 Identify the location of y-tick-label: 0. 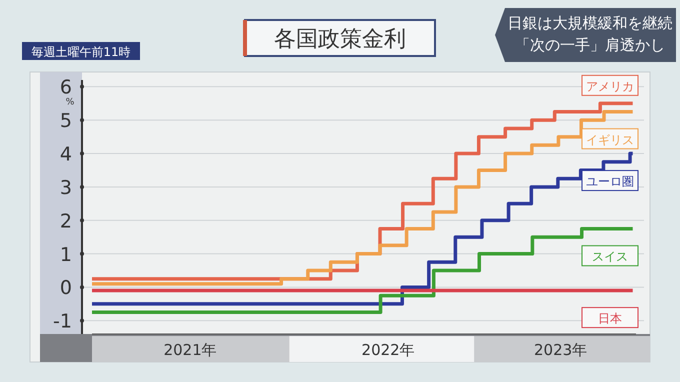
(66, 288).